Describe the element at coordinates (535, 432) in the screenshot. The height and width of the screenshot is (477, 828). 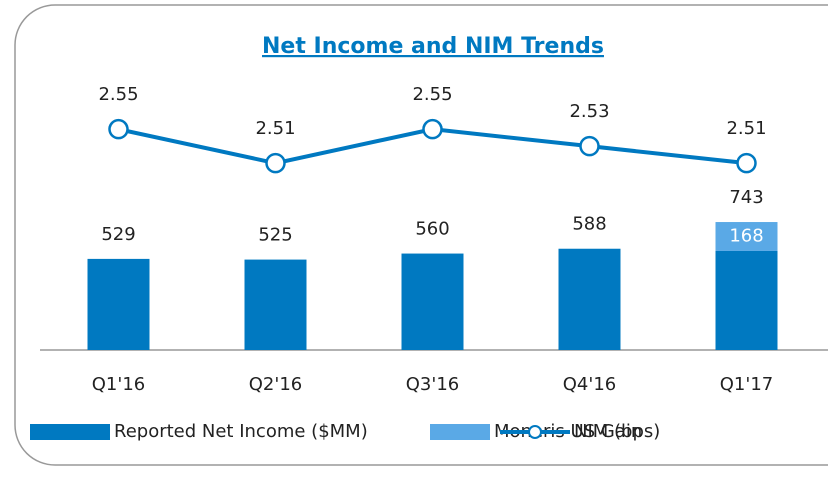
I see `legend-marker` at that location.